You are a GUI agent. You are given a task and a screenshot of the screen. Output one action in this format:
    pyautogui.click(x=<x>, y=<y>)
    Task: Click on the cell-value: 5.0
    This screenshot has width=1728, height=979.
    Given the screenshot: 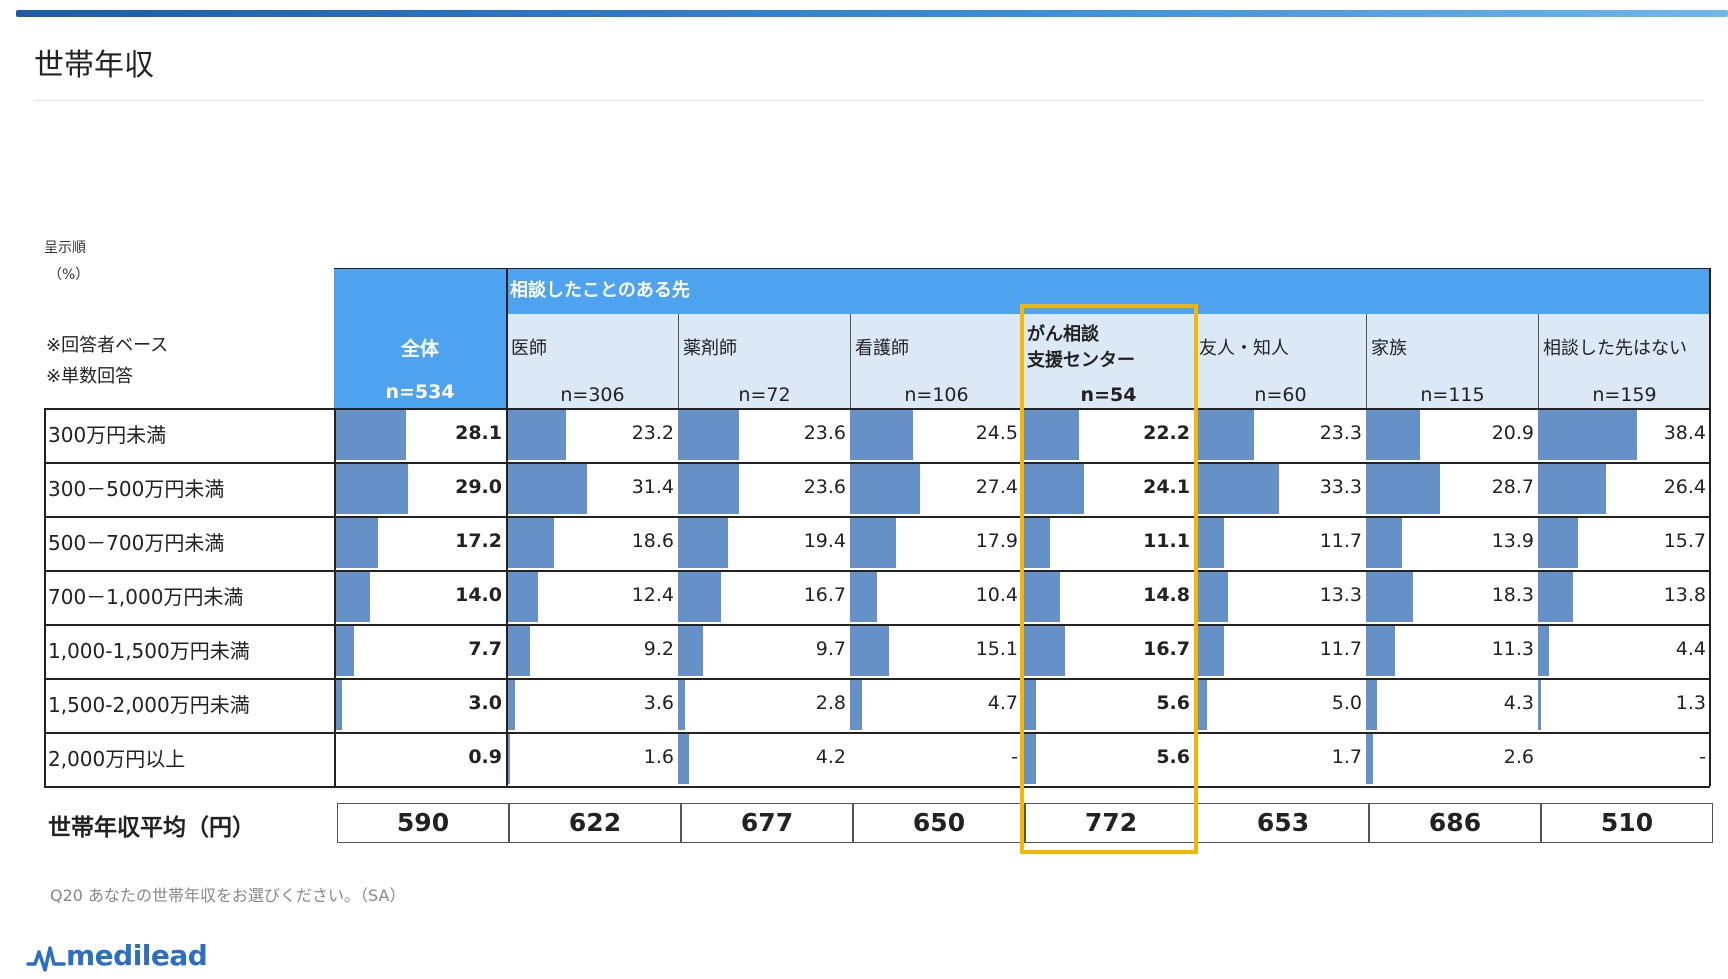 What is the action you would take?
    pyautogui.click(x=1346, y=703)
    